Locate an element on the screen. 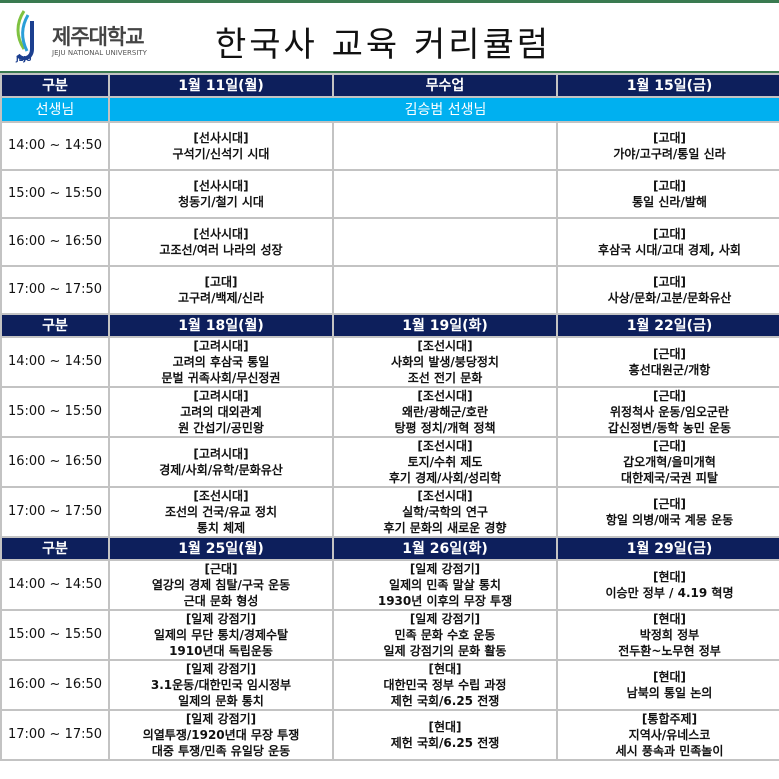 The height and width of the screenshot is (779, 779). lesson-cell: [고대] 사상/문화/고분/문화유산 is located at coordinates (667, 290).